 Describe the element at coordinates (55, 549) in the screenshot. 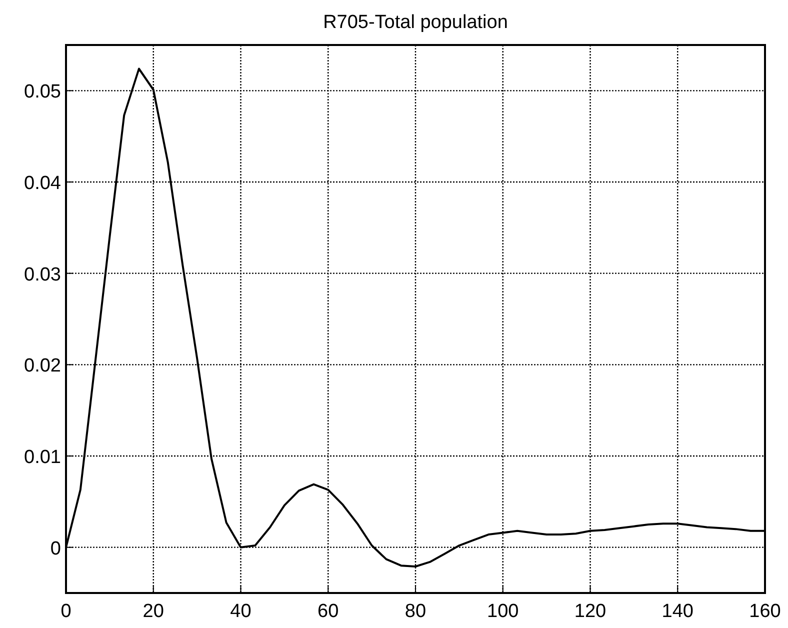

I see `y-tick-label: 0` at that location.